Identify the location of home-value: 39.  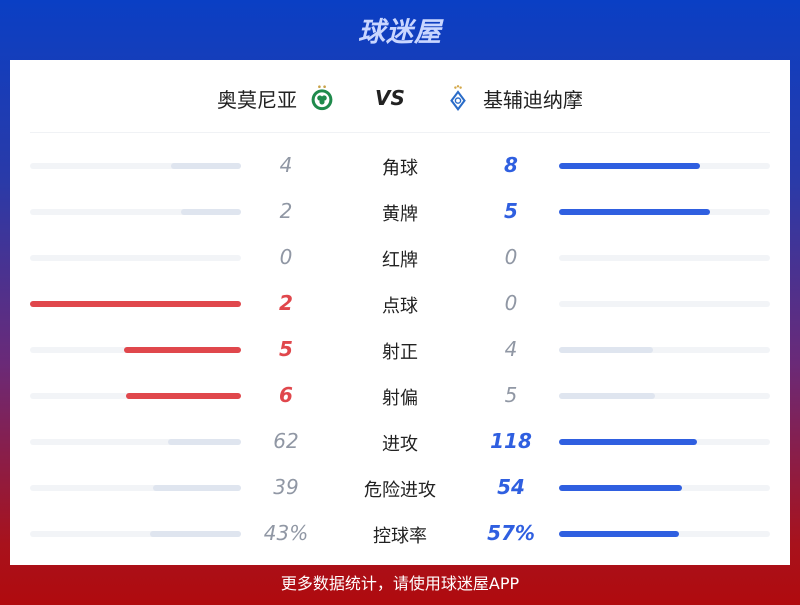
(286, 487).